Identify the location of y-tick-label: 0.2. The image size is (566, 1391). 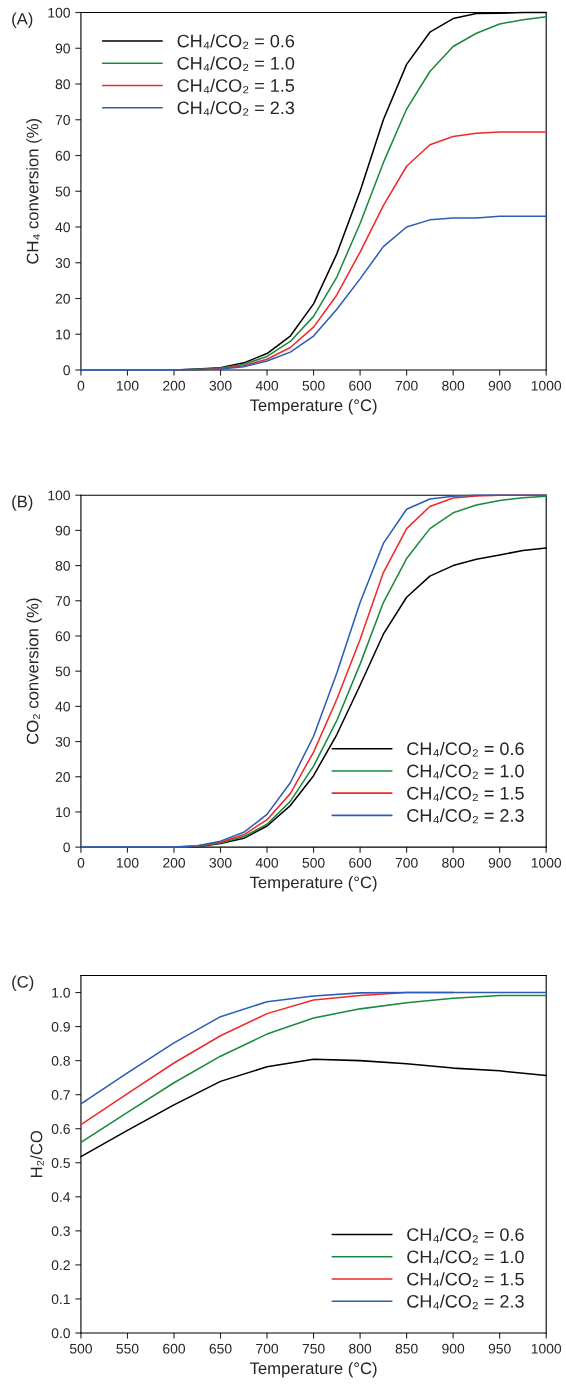
(60, 1265).